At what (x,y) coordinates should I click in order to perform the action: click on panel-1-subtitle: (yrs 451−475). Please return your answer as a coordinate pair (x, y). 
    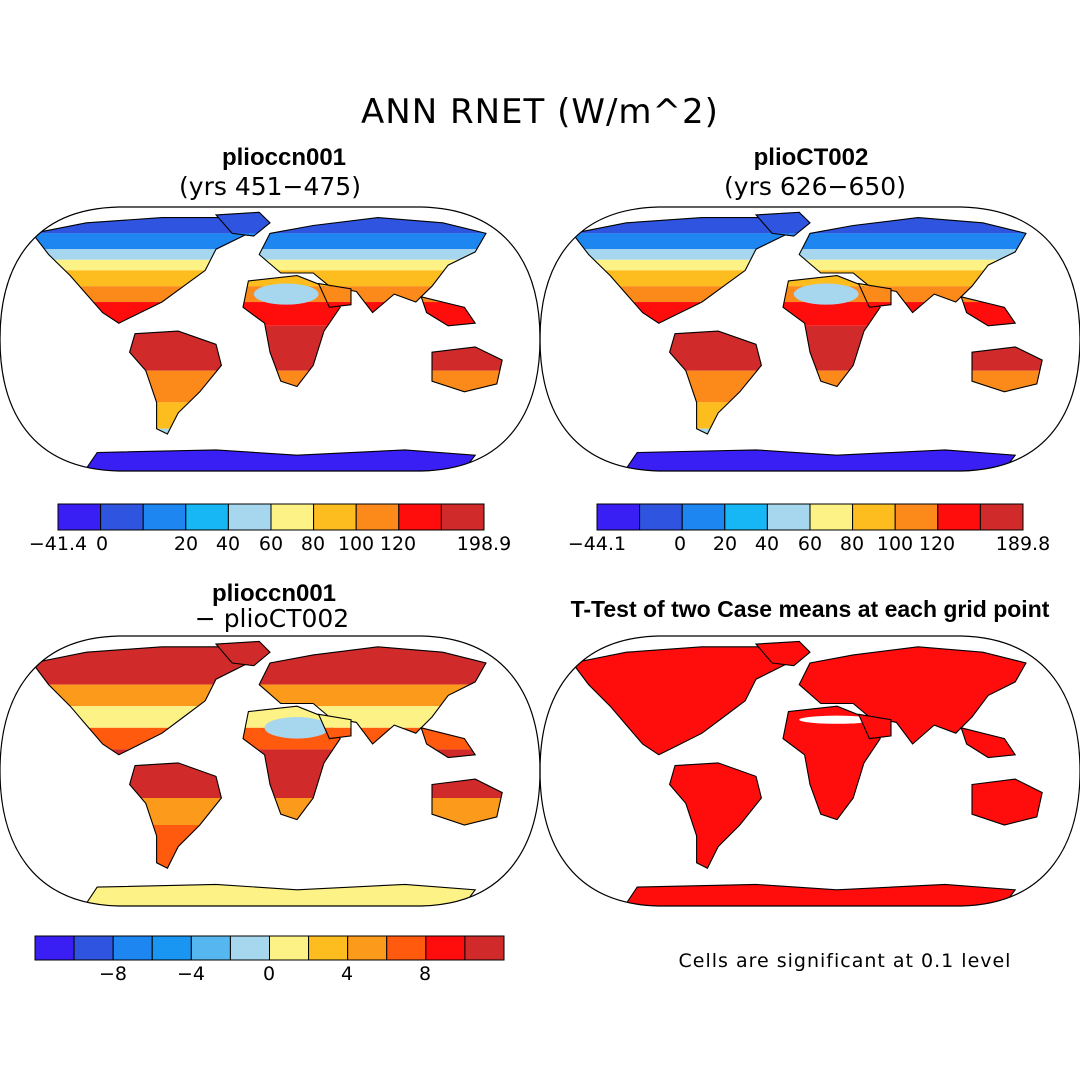
    Looking at the image, I should click on (270, 186).